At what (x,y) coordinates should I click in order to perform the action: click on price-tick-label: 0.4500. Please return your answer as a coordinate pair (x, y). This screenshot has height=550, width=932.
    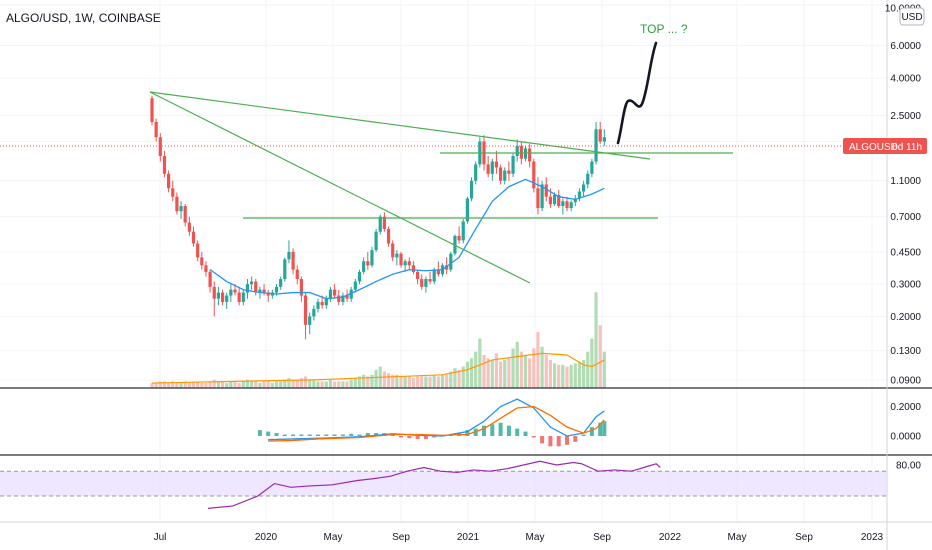
    Looking at the image, I should click on (905, 252).